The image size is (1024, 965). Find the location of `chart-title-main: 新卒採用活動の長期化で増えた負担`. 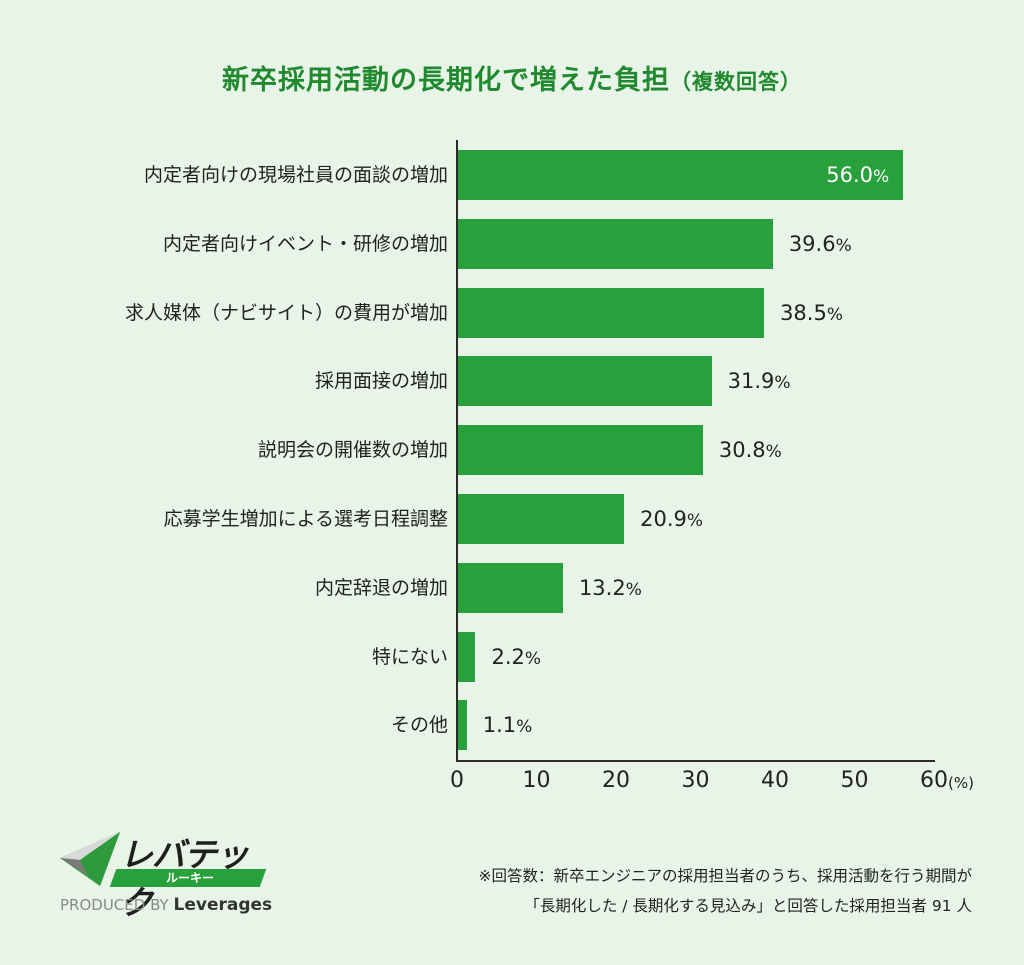

chart-title-main: 新卒採用活動の長期化で増えた負担 is located at coordinates (446, 80).